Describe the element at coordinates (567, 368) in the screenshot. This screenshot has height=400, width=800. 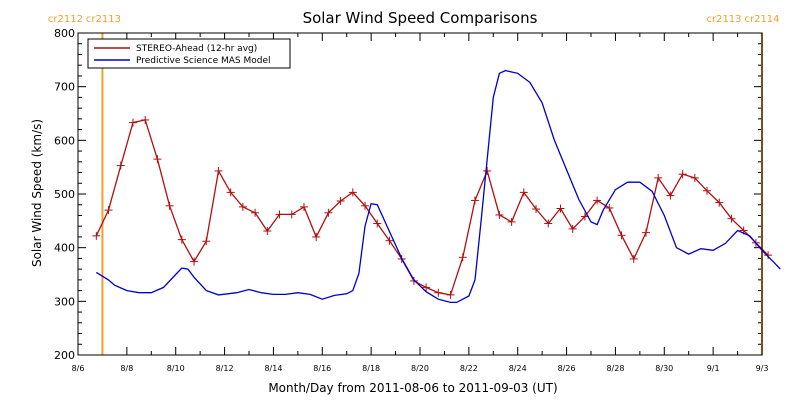
I see `x-tick-label: 8/26` at that location.